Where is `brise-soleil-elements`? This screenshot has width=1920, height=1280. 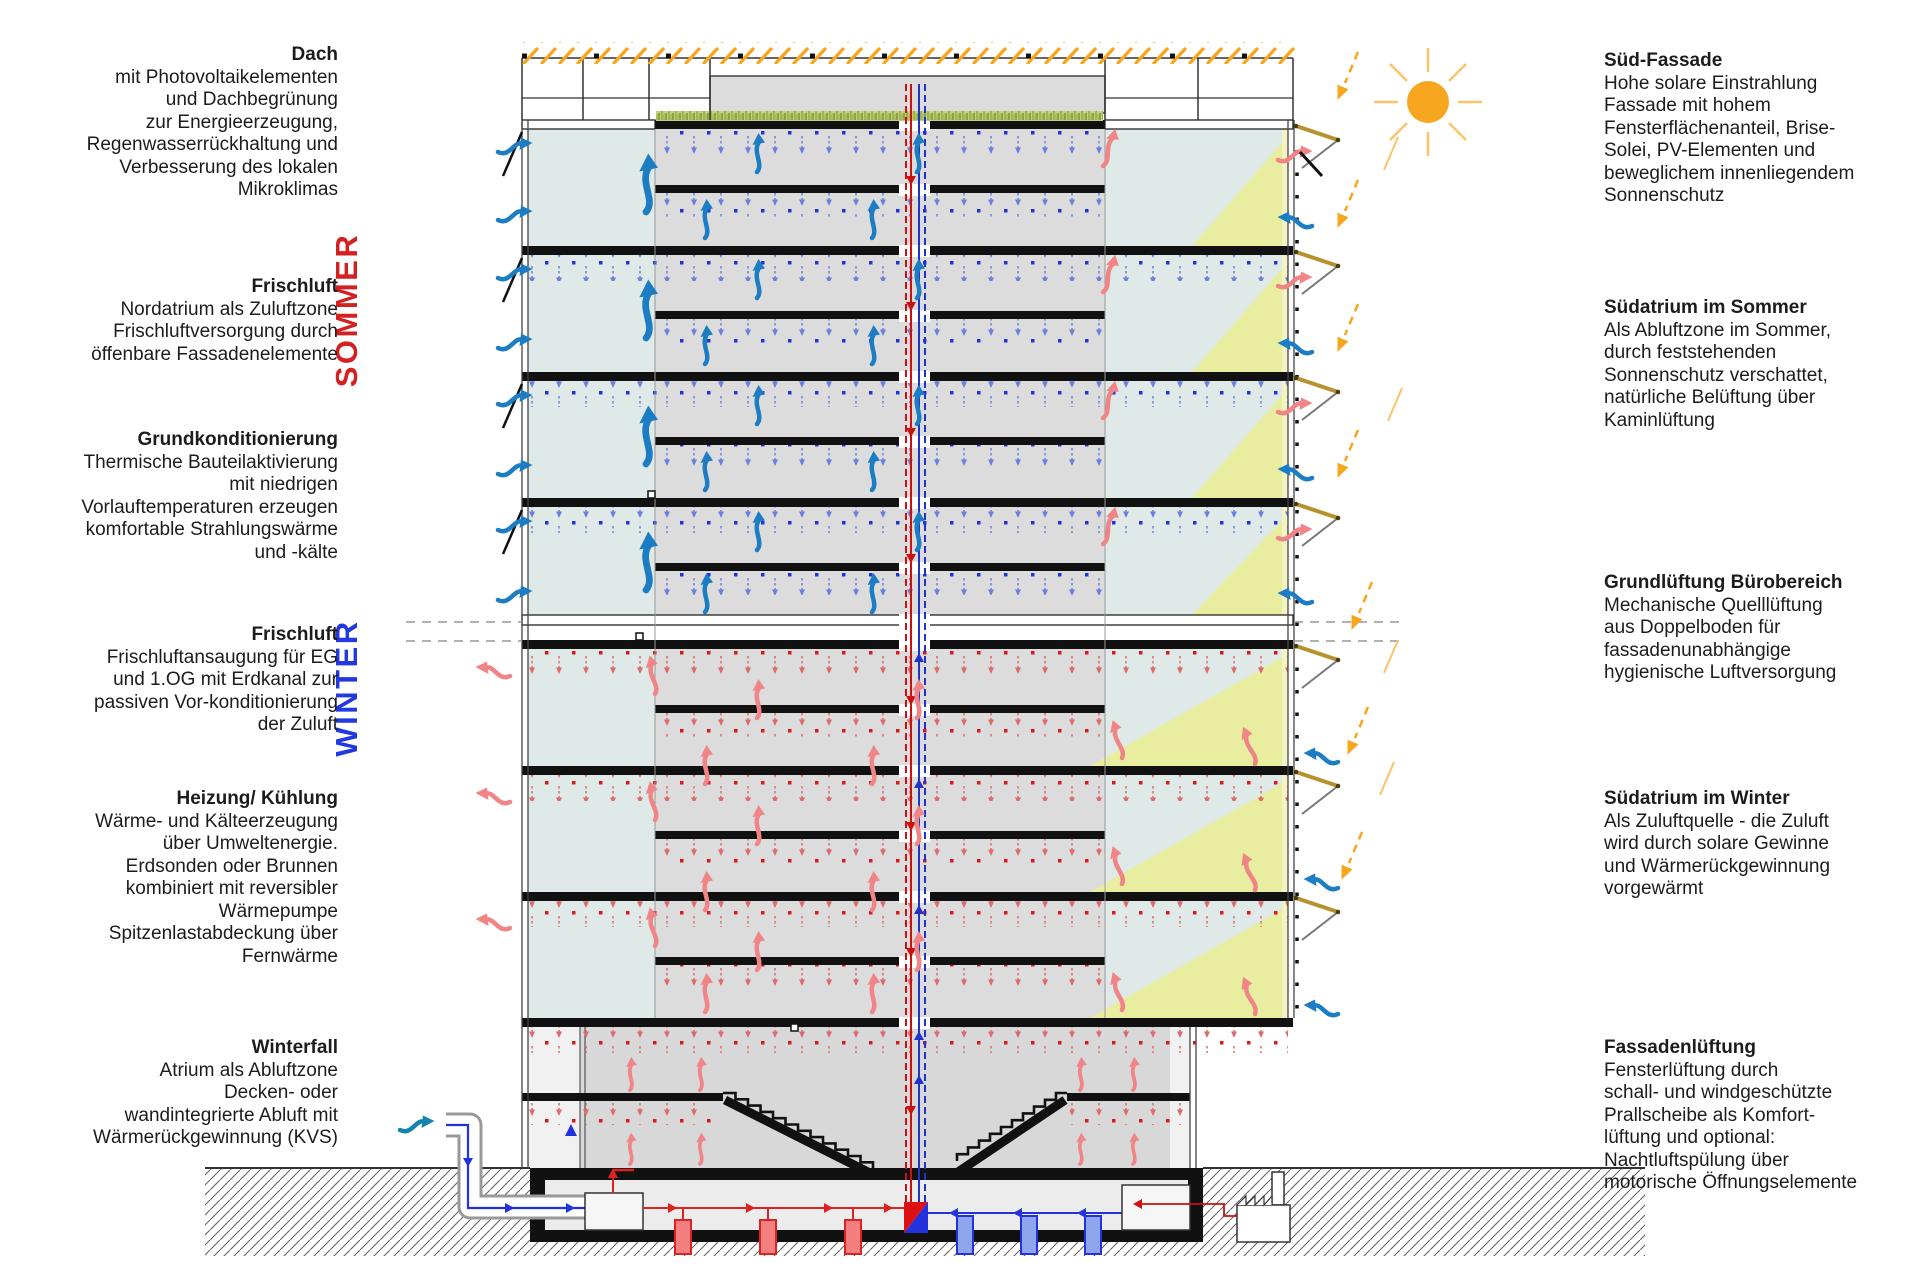 brise-soleil-elements is located at coordinates (1317, 531).